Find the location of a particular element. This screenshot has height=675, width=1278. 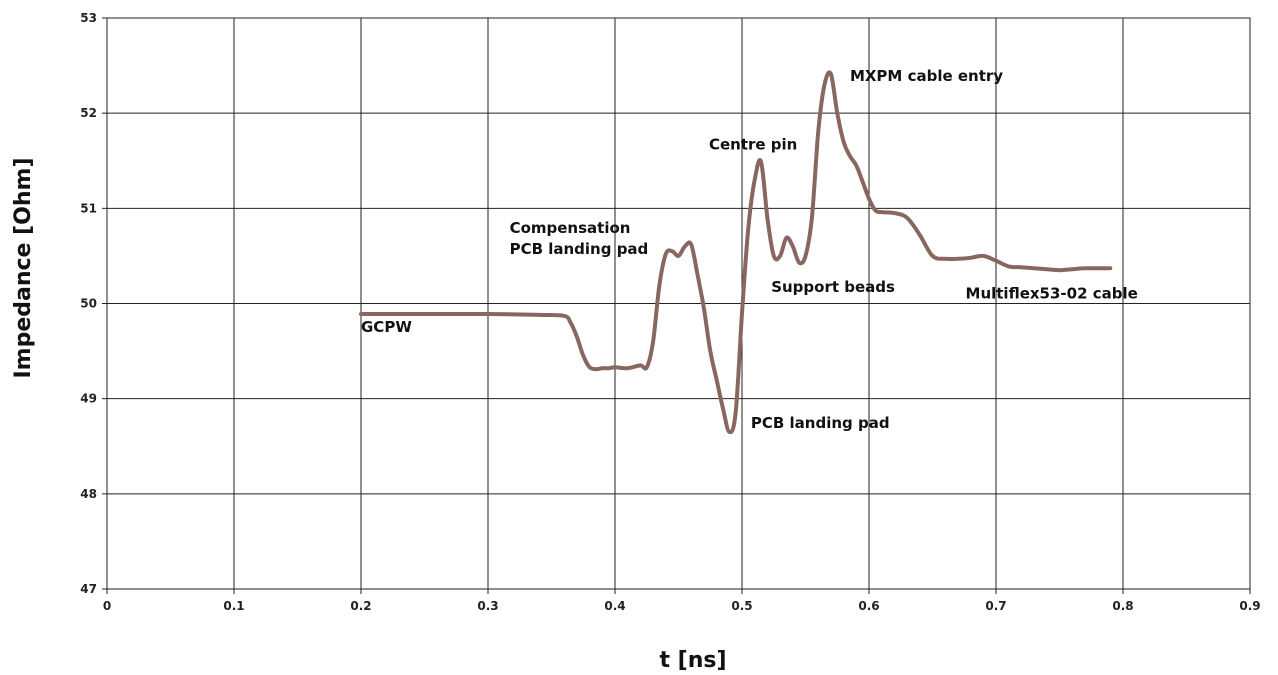

x-tick-labels: 0 0.1 0.2 0.3 0.4 0.5 0.6 0.7 0.8 0.9 is located at coordinates (682, 606).